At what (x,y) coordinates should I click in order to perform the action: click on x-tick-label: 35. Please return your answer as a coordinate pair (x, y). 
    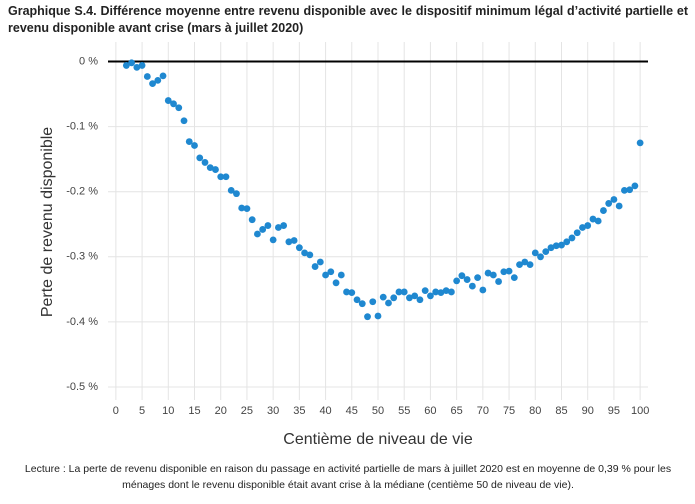
    Looking at the image, I should click on (299, 411).